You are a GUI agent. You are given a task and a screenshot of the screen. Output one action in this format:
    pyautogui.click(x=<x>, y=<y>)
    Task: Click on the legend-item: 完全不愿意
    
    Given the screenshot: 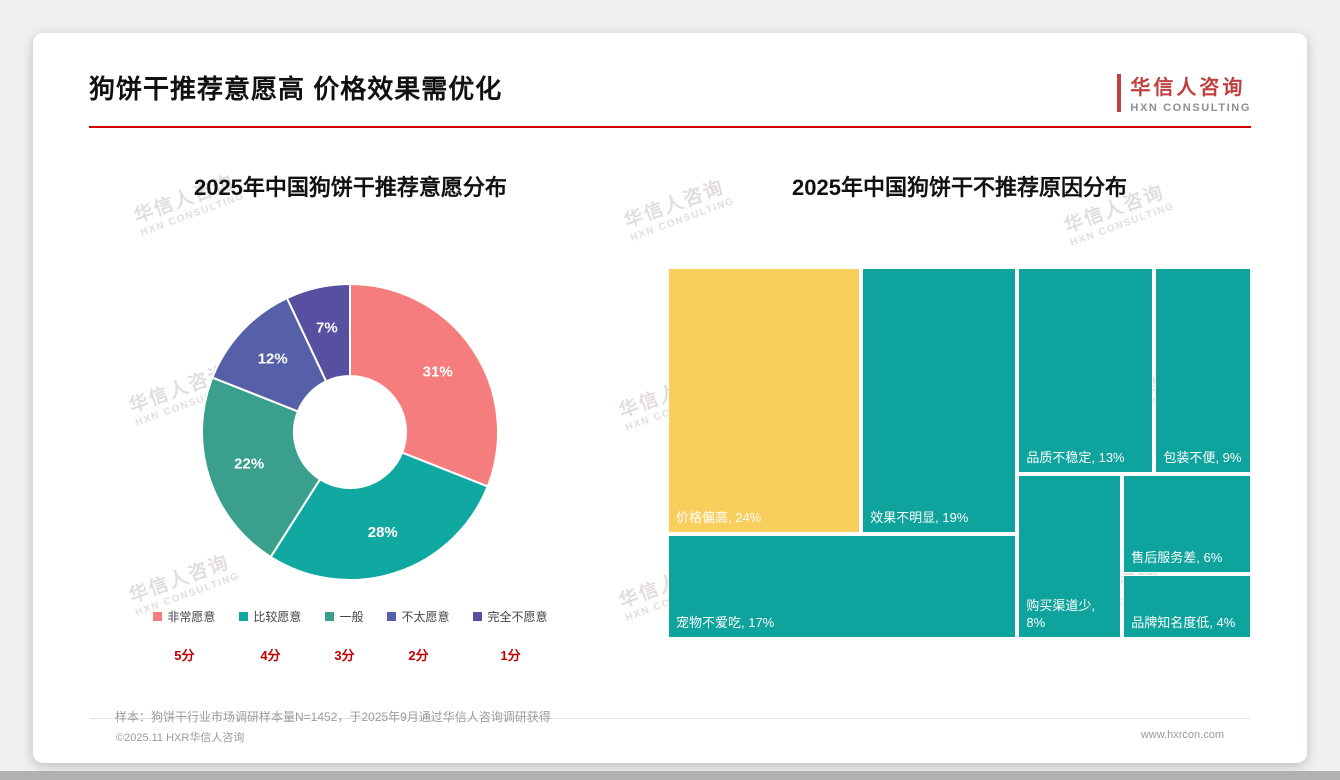 What is the action you would take?
    pyautogui.click(x=510, y=616)
    